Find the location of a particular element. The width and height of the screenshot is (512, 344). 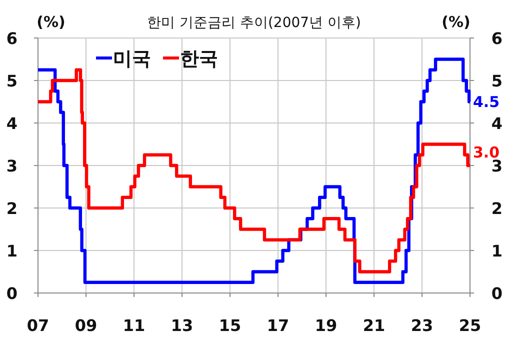

y-tick-label: 5 is located at coordinates (12, 81).